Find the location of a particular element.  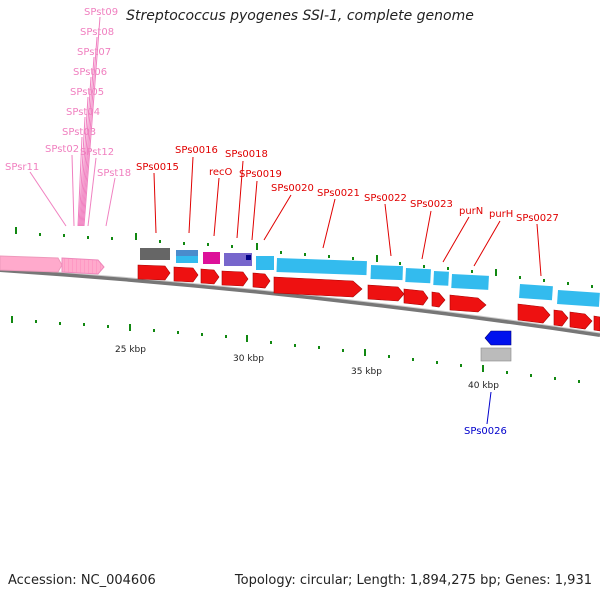

minus-strand-features is located at coordinates (496, 346).